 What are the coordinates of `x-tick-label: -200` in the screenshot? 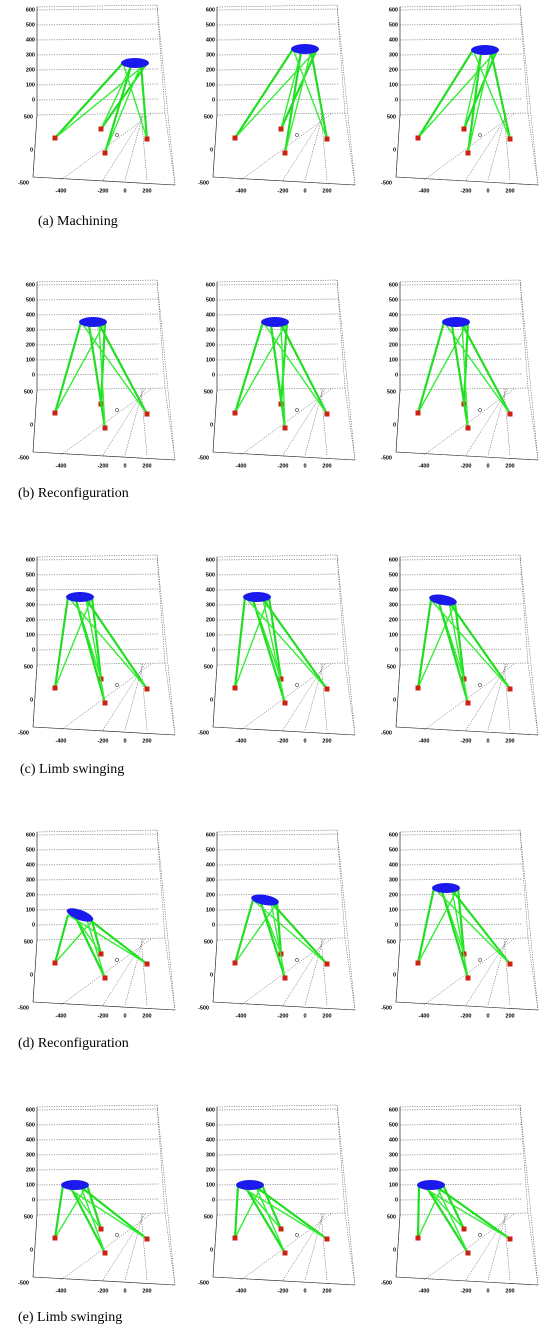 It's located at (465, 1291).